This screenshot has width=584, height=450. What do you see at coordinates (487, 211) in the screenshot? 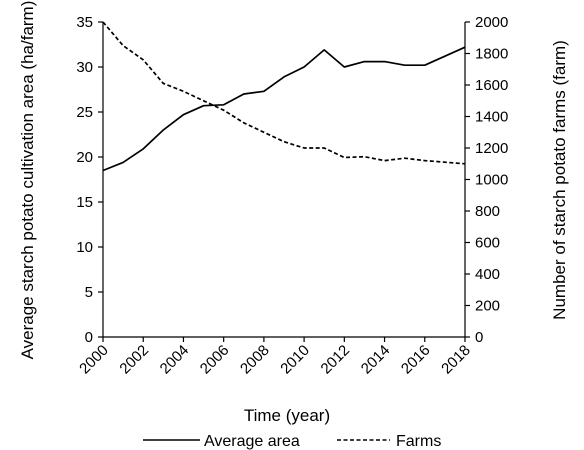
I see `right-tick-label-800: 800` at bounding box center [487, 211].